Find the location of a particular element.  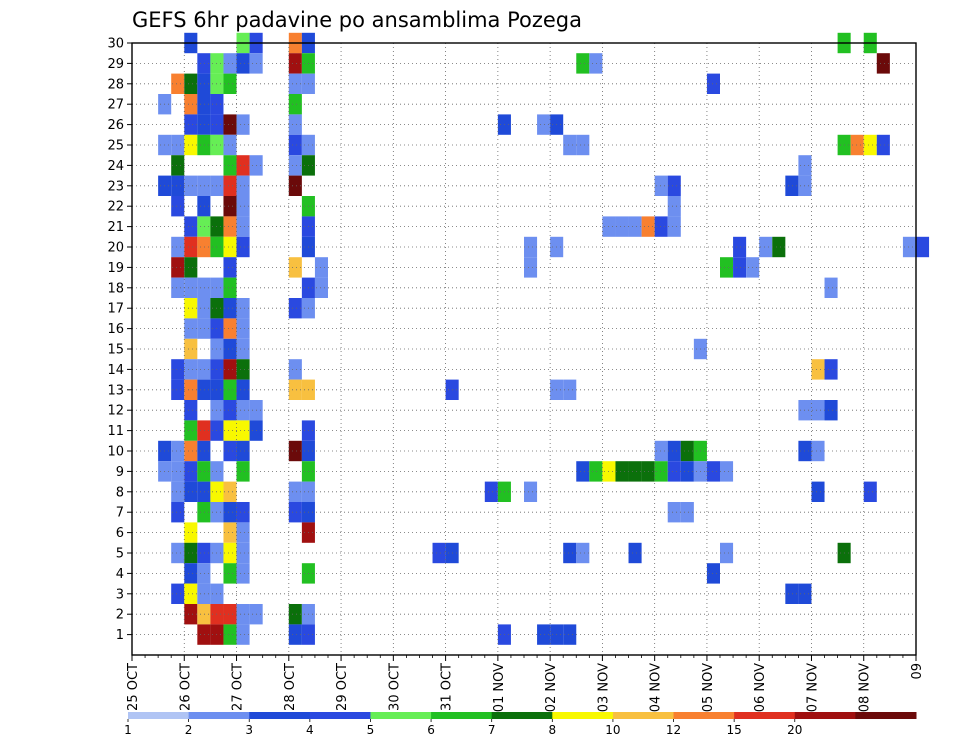

x-tick-label: 28 OCT is located at coordinates (290, 687).